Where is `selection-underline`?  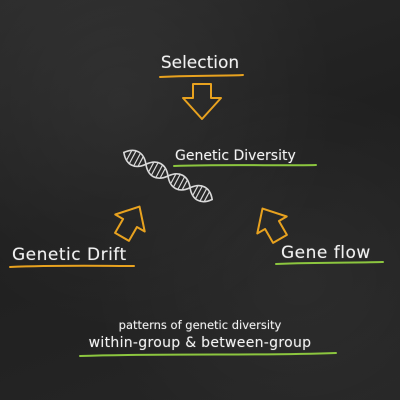 selection-underline is located at coordinates (201, 76).